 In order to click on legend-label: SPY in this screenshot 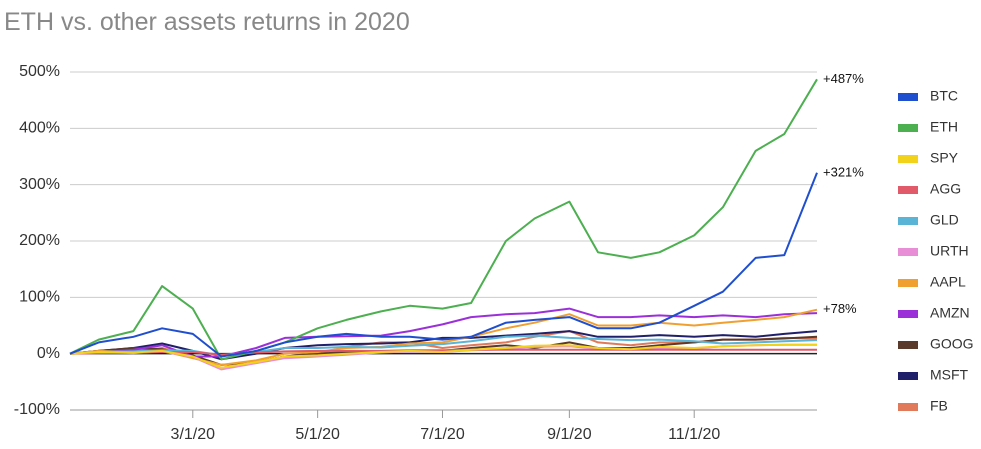, I will do `click(944, 158)`.